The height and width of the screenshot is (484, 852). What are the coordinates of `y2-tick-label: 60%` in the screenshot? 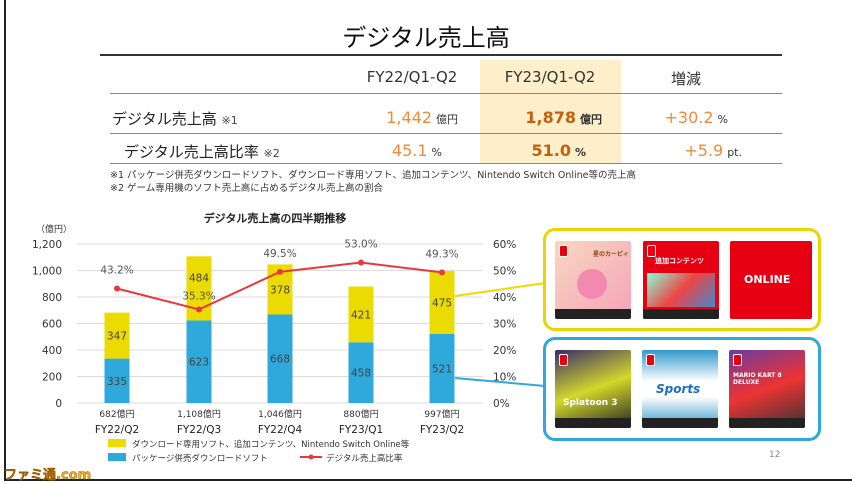 It's located at (504, 245).